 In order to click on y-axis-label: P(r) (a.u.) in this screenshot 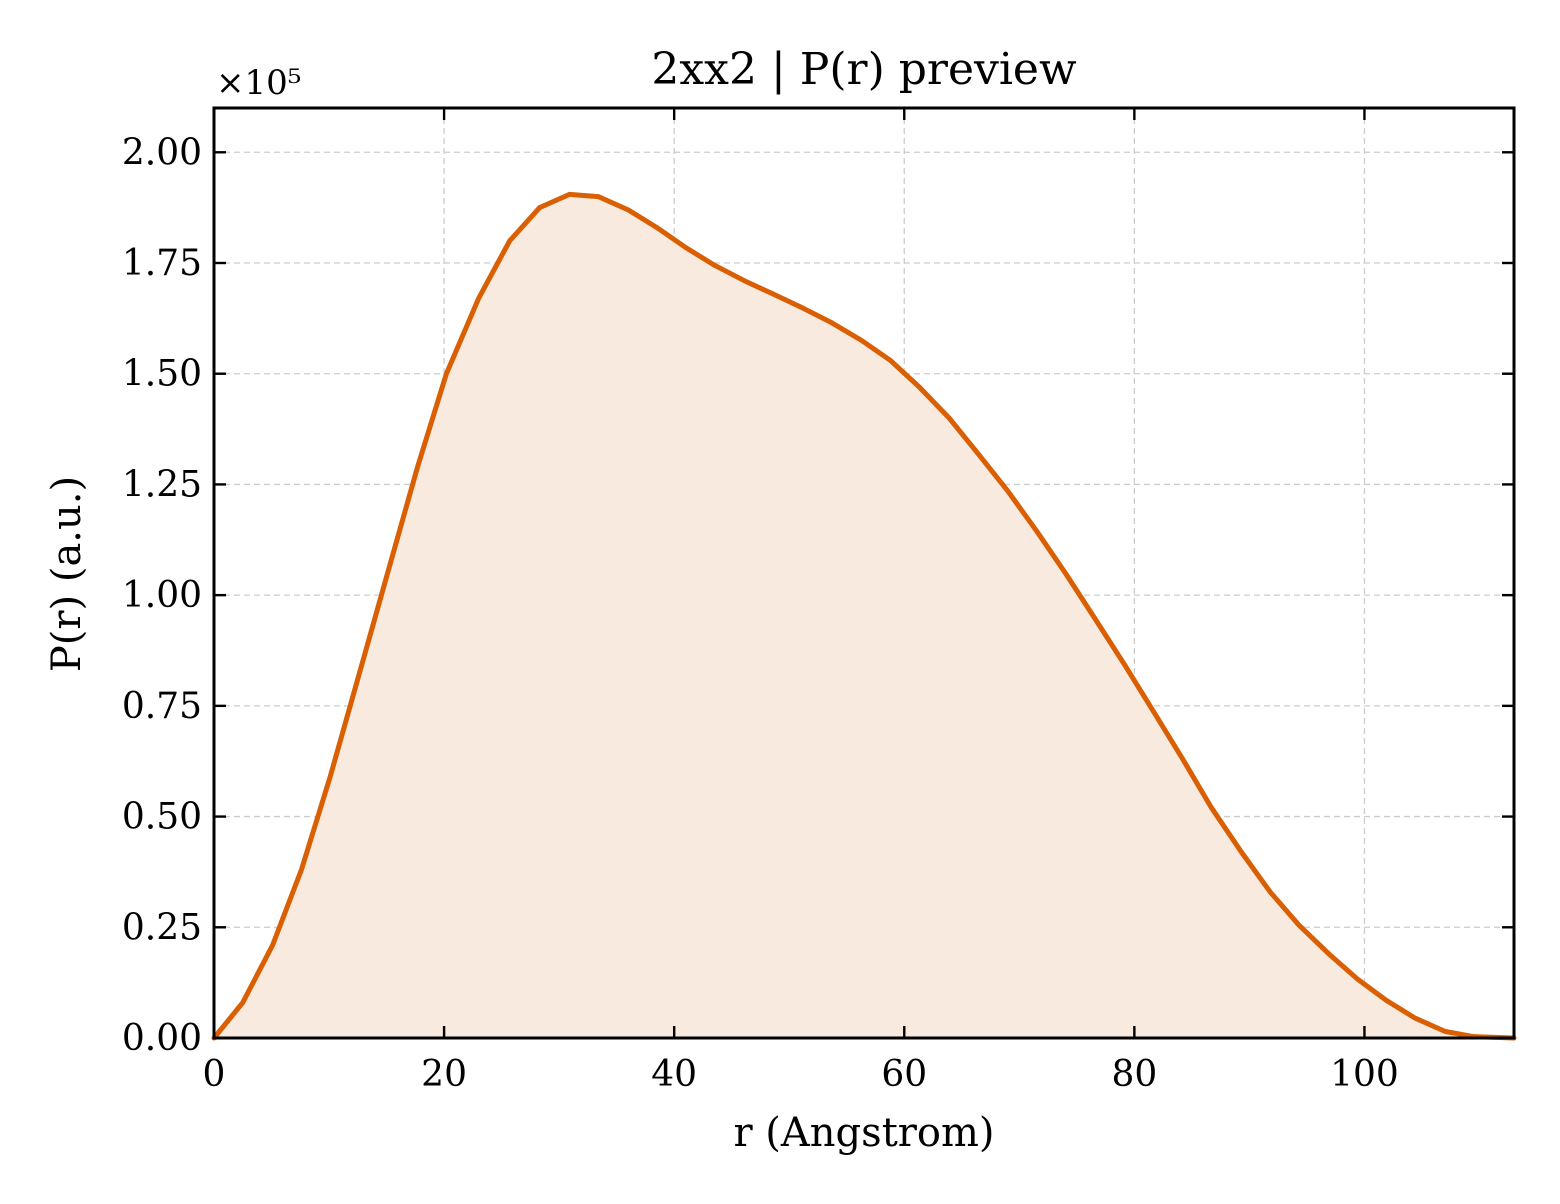, I will do `click(67, 574)`.